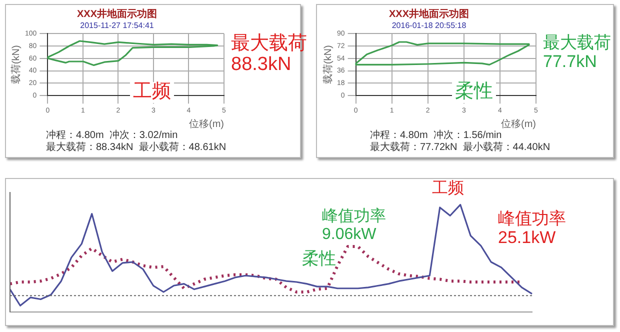 Image resolution: width=620 pixels, height=332 pixels. I want to click on text: 最大载荷 77.7kN, so click(577, 52).